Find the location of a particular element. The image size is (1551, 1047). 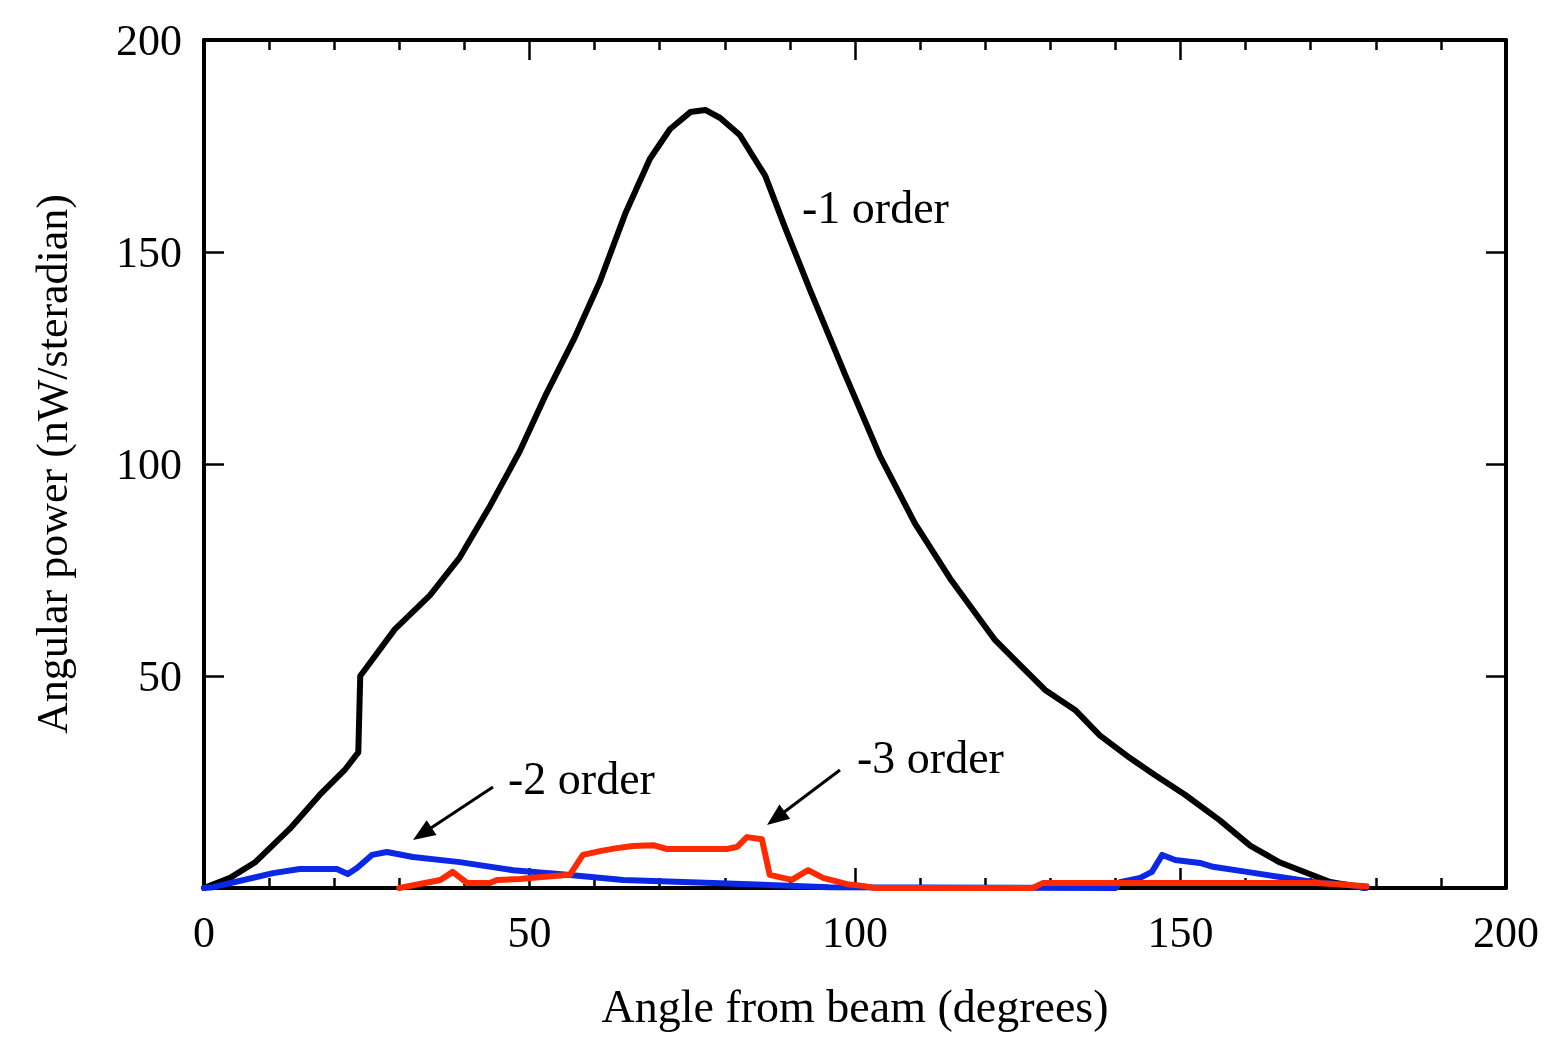

y-tick-label: 50 is located at coordinates (160, 676).